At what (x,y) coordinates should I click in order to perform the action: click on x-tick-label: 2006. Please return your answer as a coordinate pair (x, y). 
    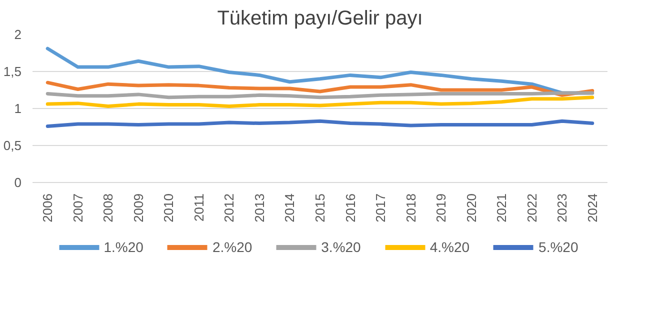
    Looking at the image, I should click on (48, 208).